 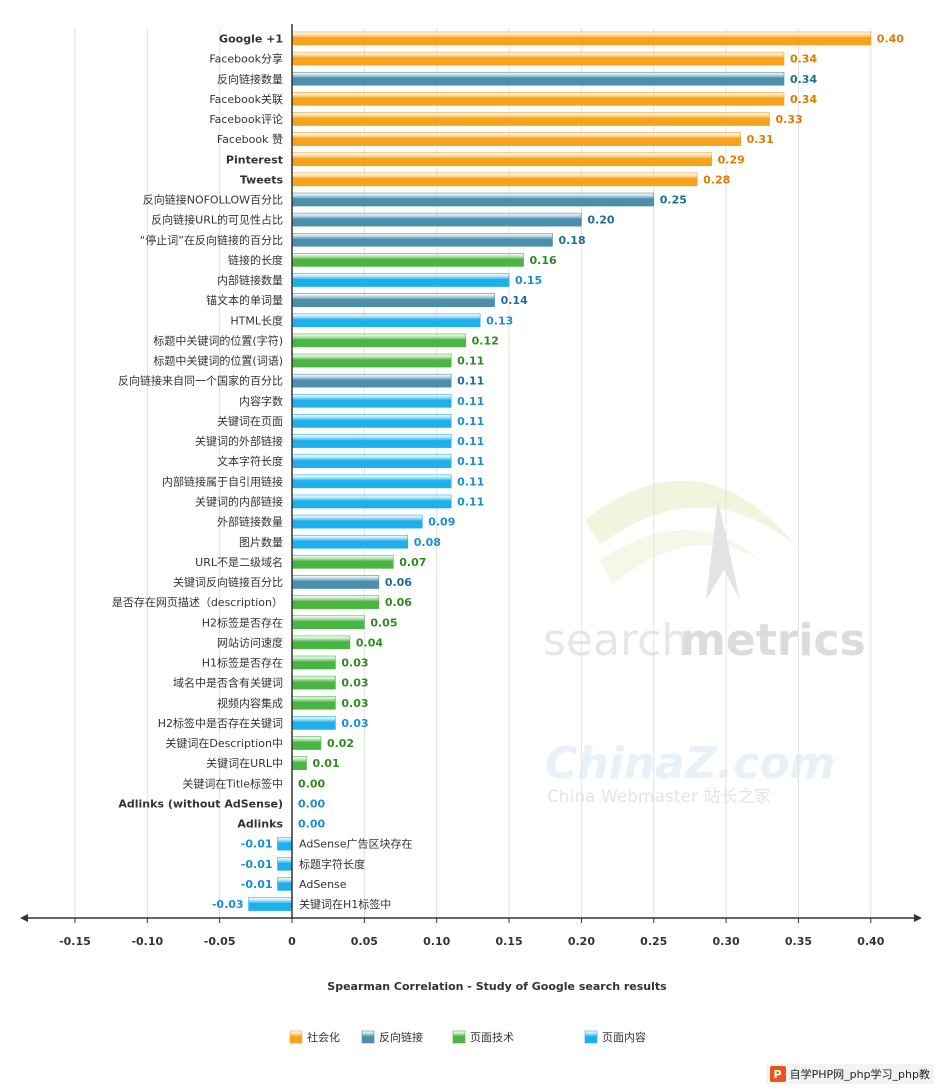 What do you see at coordinates (250, 461) in the screenshot?
I see `category-label-21: 文本字符长度` at bounding box center [250, 461].